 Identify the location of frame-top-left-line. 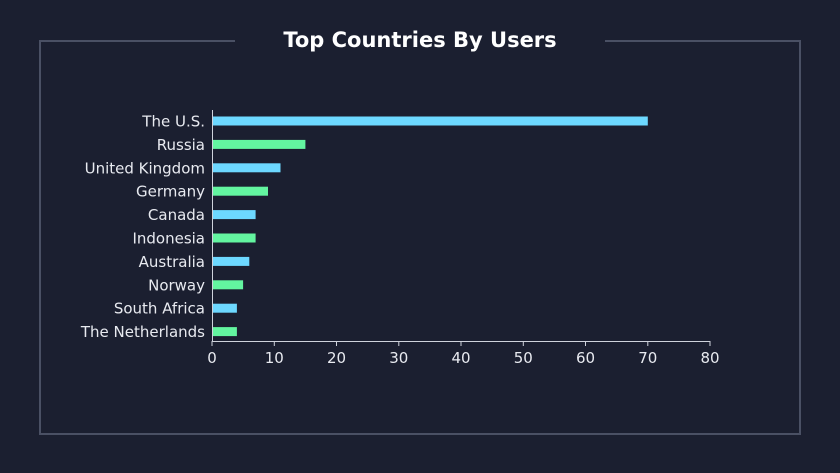
(137, 41).